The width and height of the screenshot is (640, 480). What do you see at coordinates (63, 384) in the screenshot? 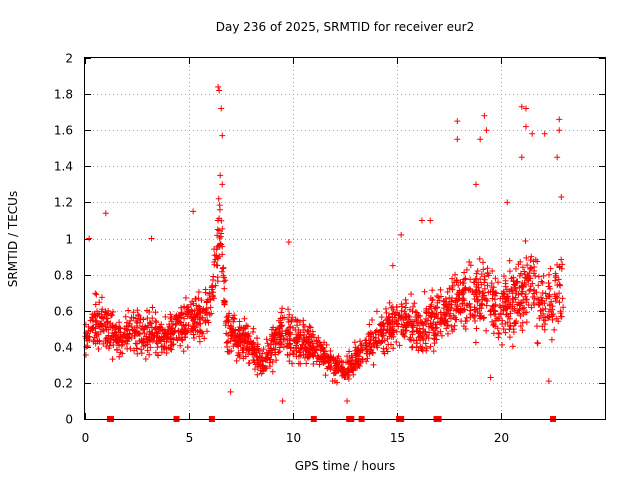
I see `y-tick-label: 0.2` at bounding box center [63, 384].